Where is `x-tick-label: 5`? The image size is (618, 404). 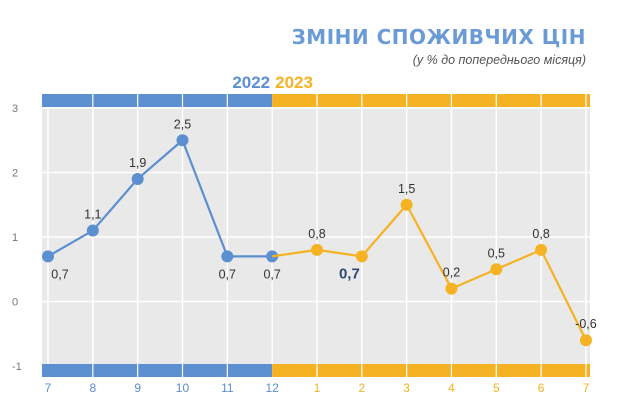 x-tick-label: 5 is located at coordinates (496, 388).